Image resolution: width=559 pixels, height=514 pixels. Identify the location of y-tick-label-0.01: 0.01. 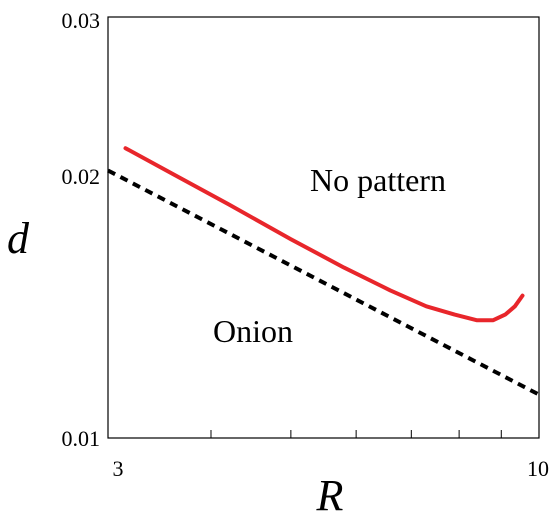
(81, 438).